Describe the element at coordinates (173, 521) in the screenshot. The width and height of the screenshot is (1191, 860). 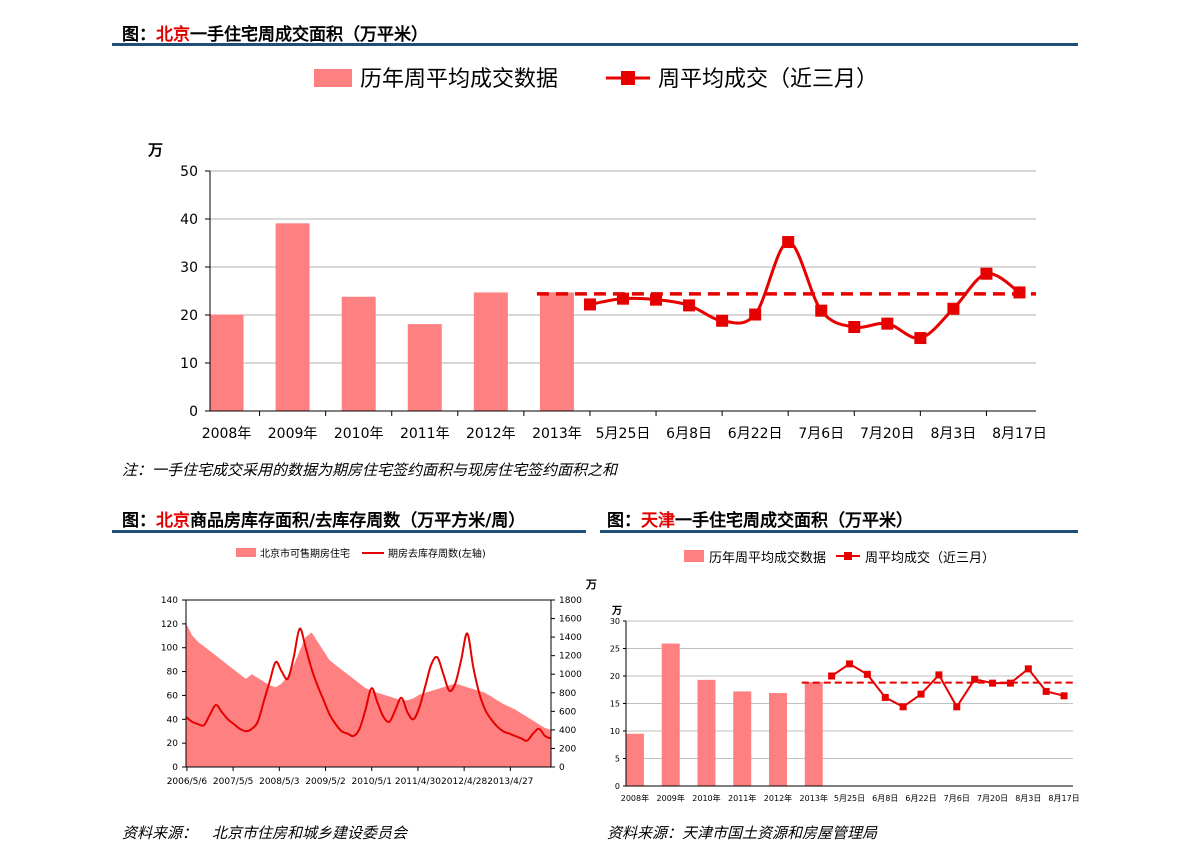
I see `fig2-title-city: 北京` at that location.